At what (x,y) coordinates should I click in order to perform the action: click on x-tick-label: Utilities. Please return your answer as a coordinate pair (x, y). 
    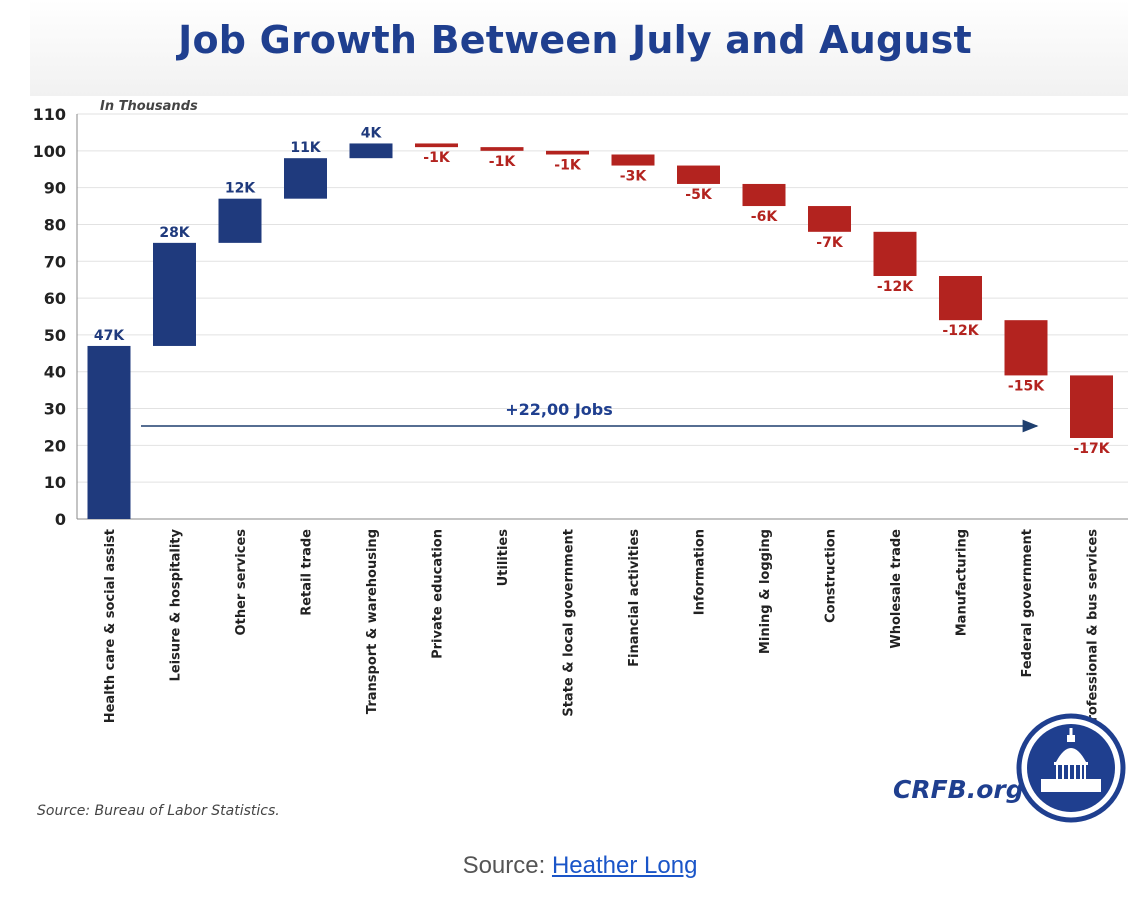
    Looking at the image, I should click on (503, 558).